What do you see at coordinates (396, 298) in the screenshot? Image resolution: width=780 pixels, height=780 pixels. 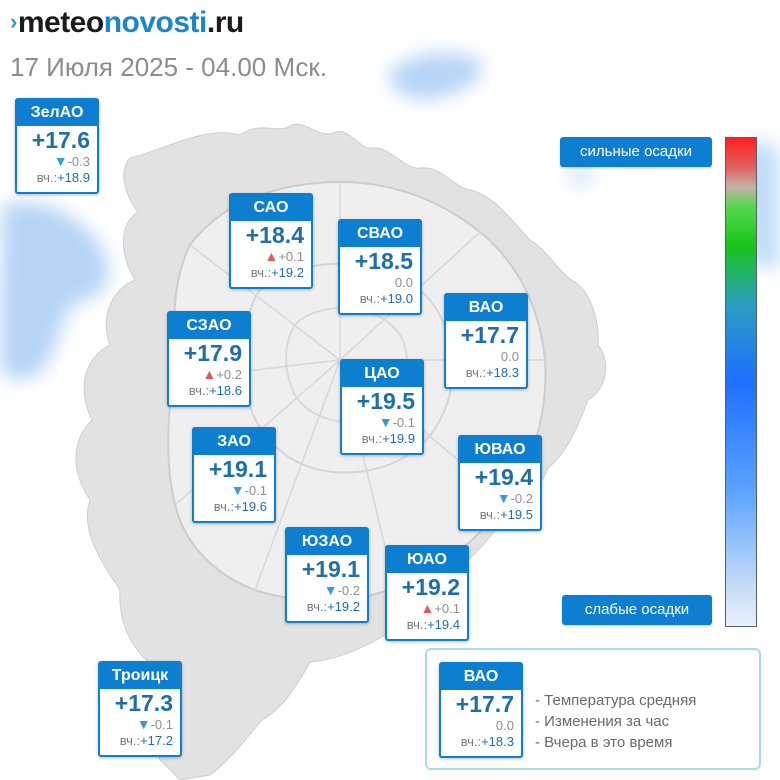 I see `district-yesterday-value: +19.0` at bounding box center [396, 298].